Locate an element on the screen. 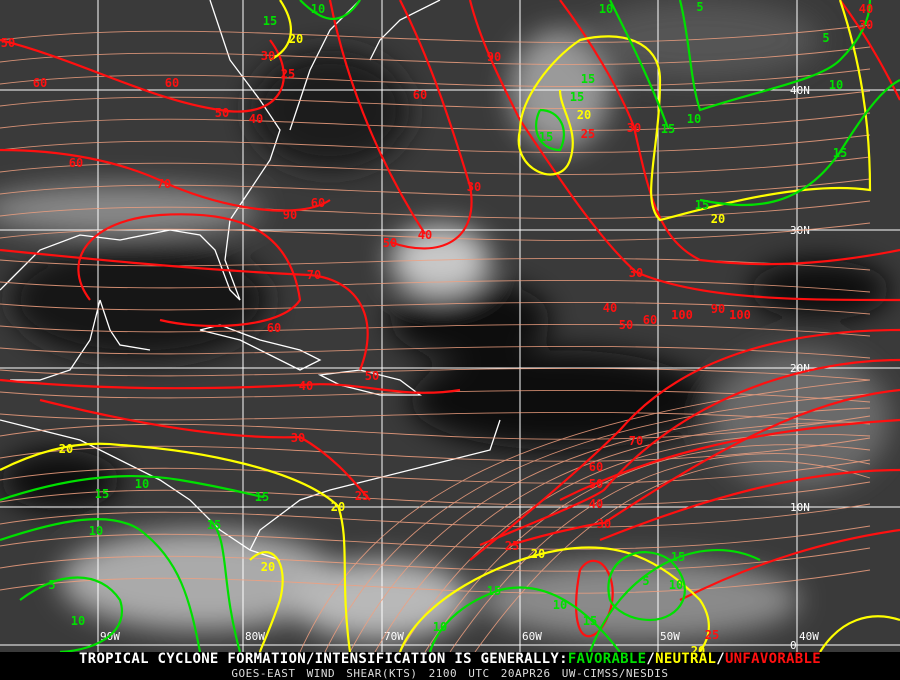 Image resolution: width=900 pixels, height=680 pixels. product-time: 2100 UTC is located at coordinates (459, 673).